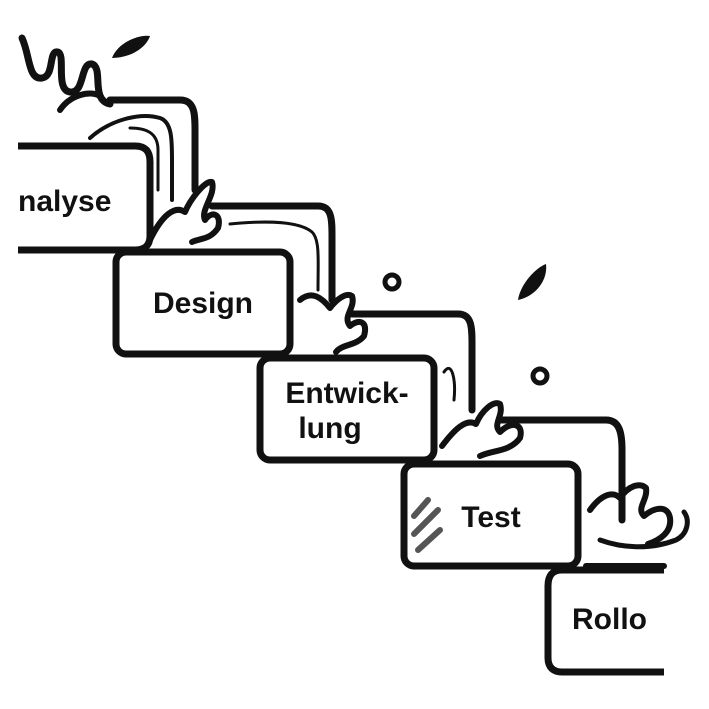  I want to click on step-rollout: Rollo, so click(604, 621).